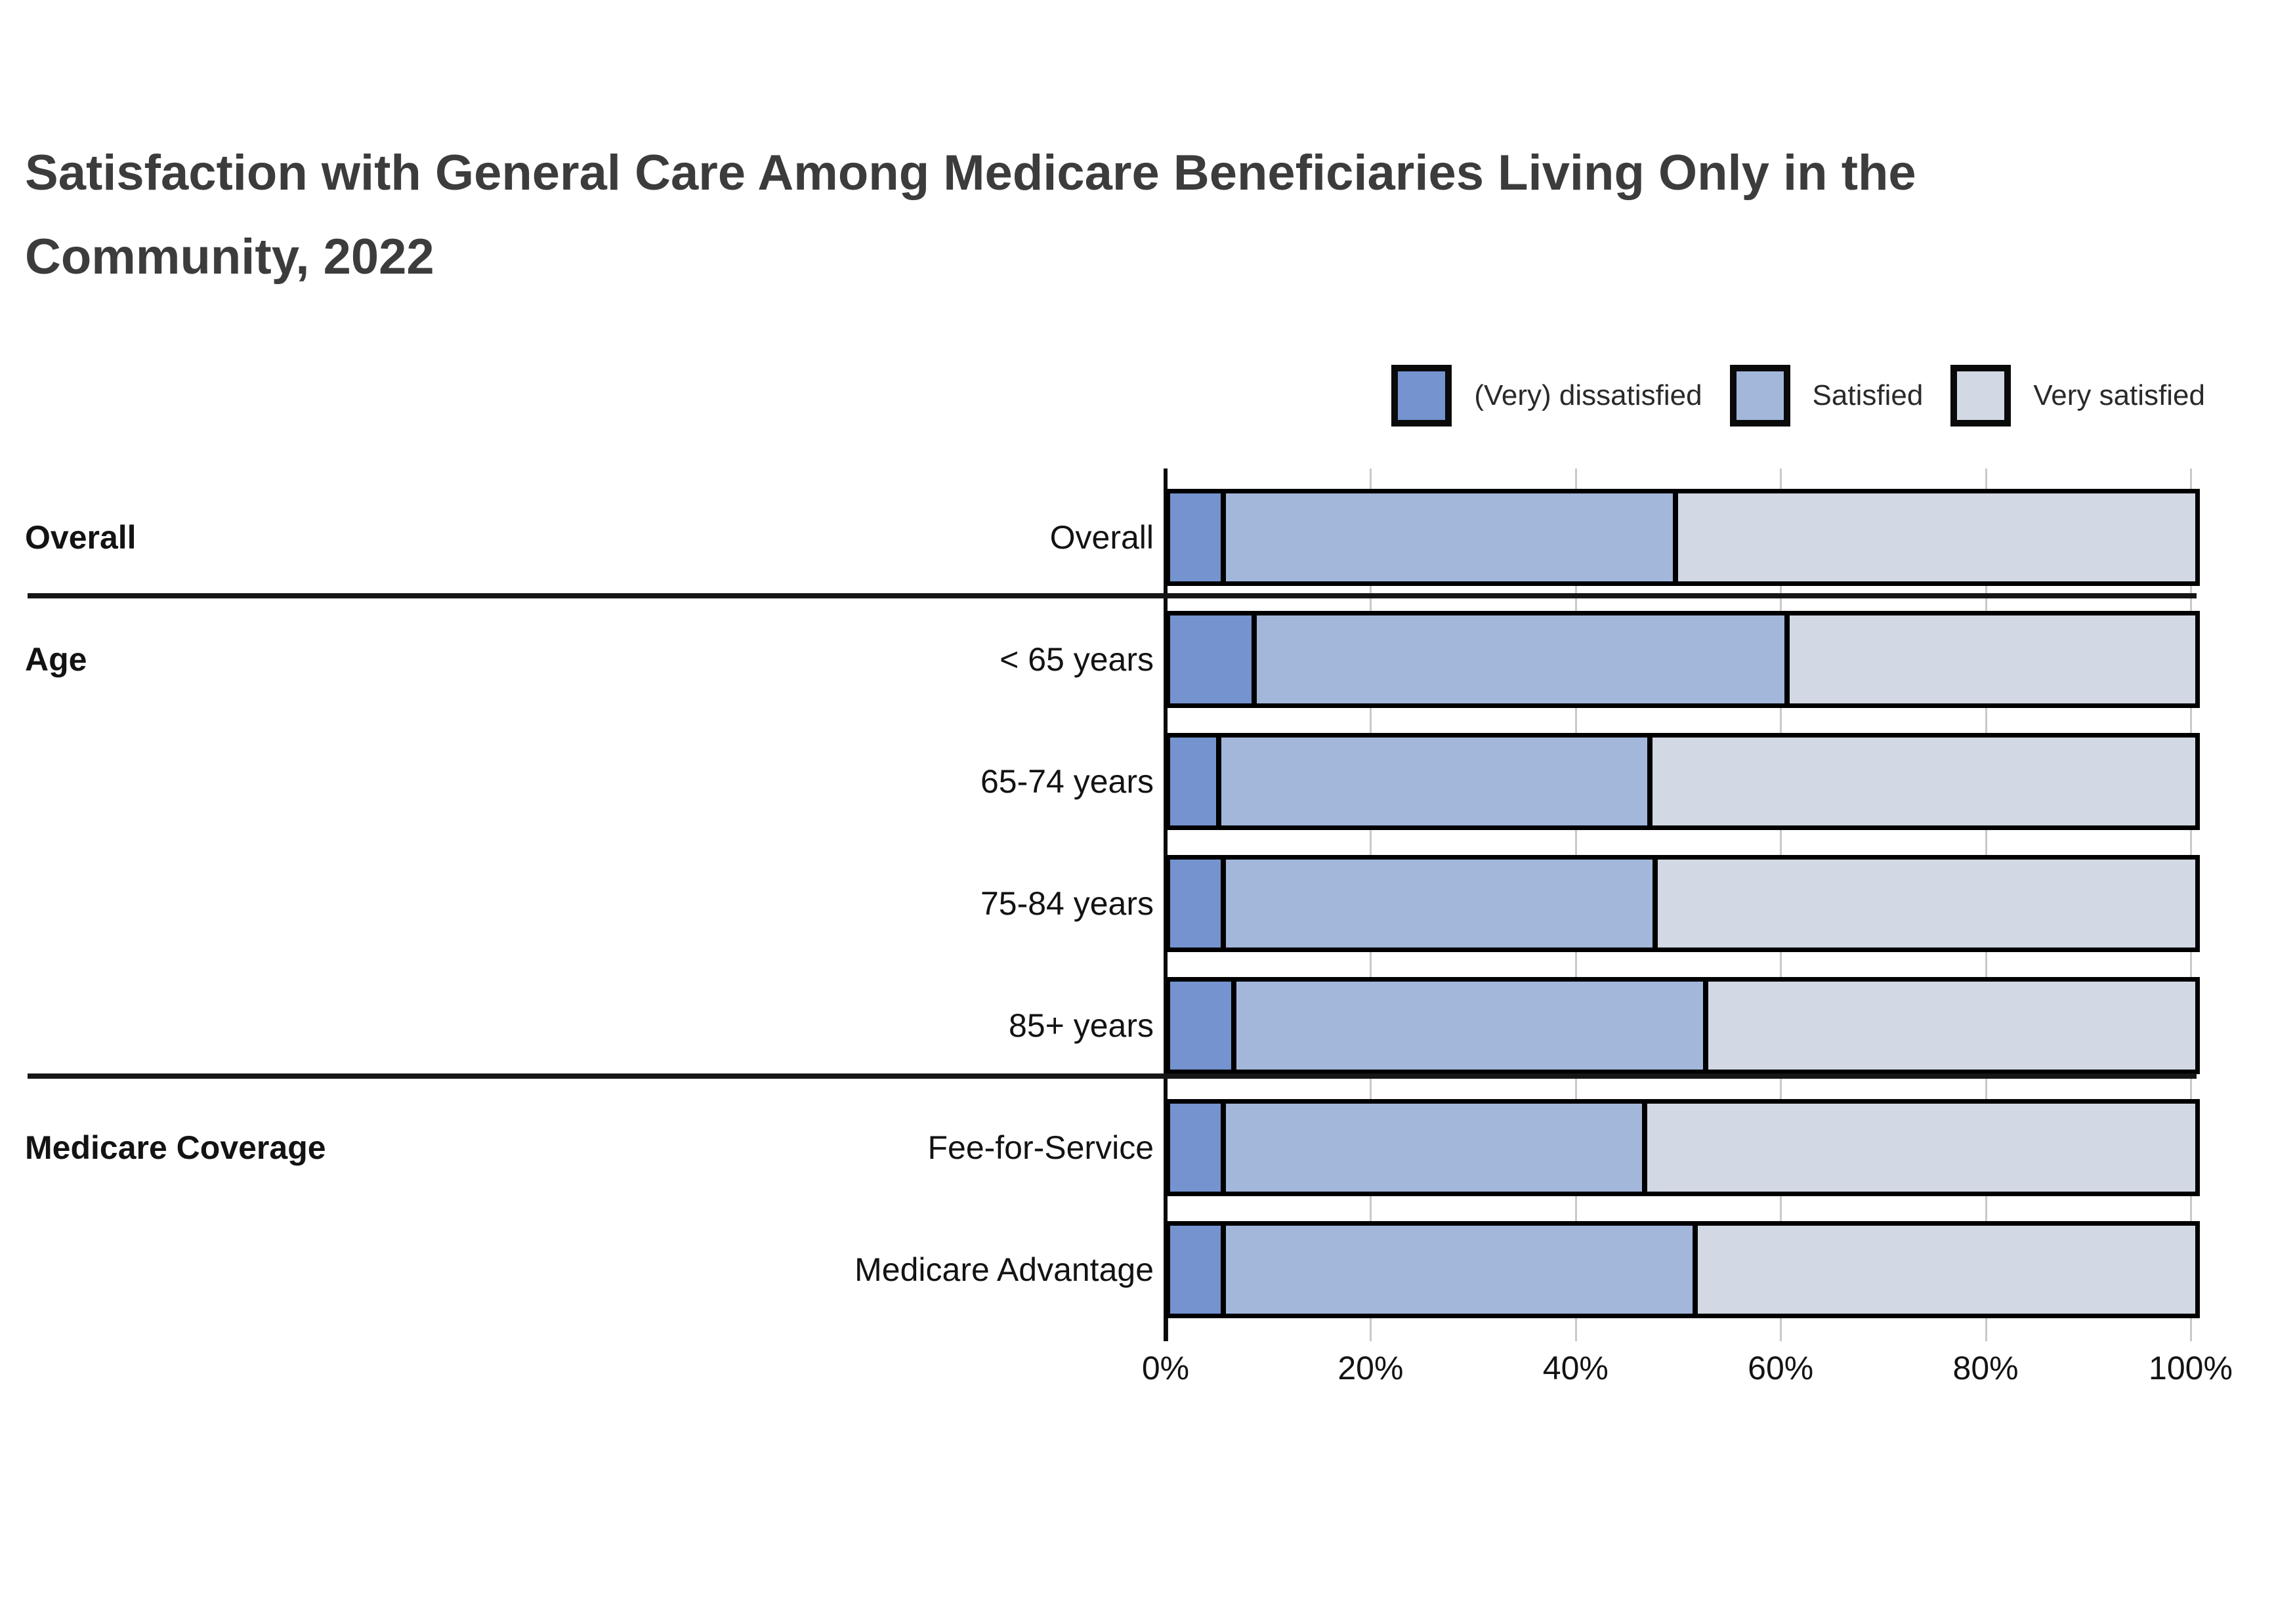 The height and width of the screenshot is (1624, 2274). Describe the element at coordinates (1759, 396) in the screenshot. I see `legend-swatch-satisfied` at that location.